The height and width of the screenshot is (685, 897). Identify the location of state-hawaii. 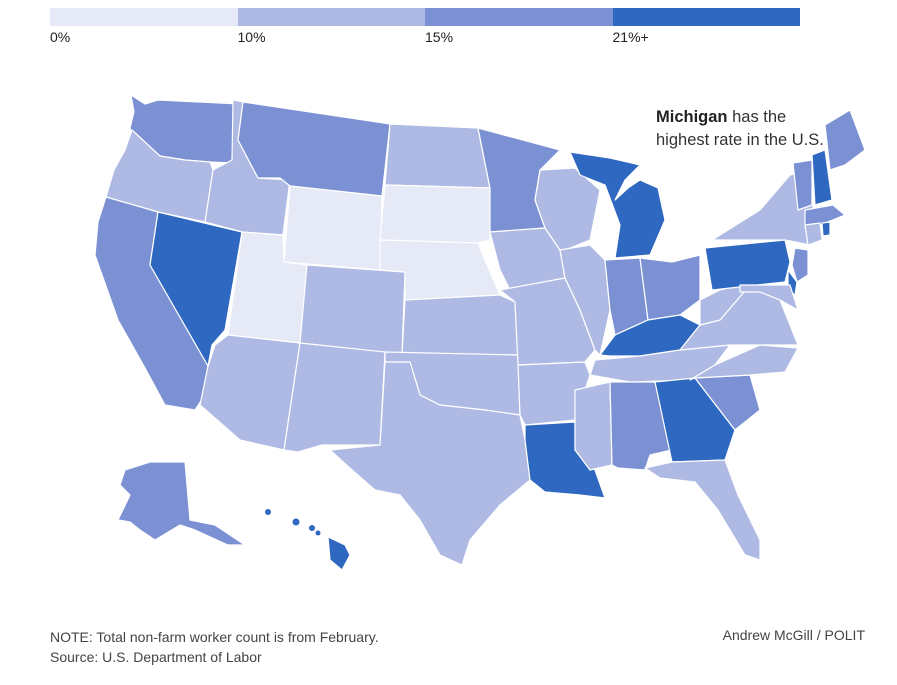
(339, 553).